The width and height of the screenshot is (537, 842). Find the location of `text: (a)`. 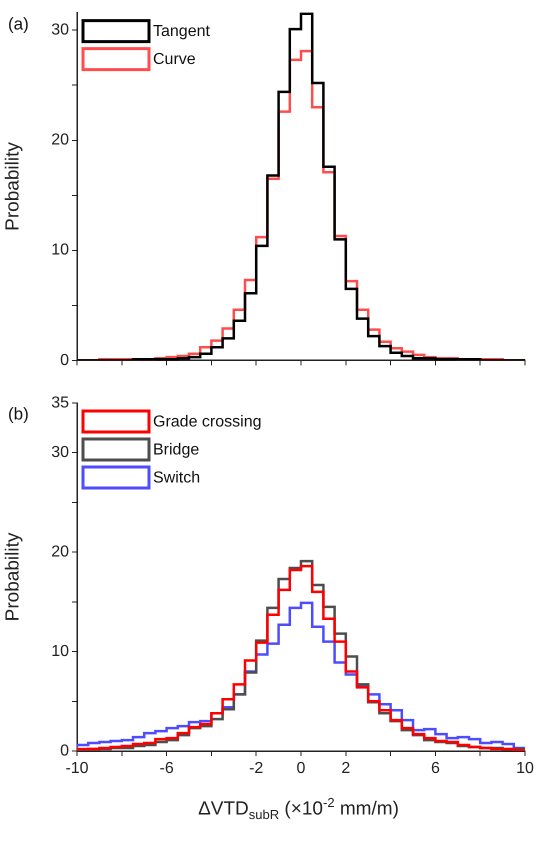

text: (a) is located at coordinates (18, 24).